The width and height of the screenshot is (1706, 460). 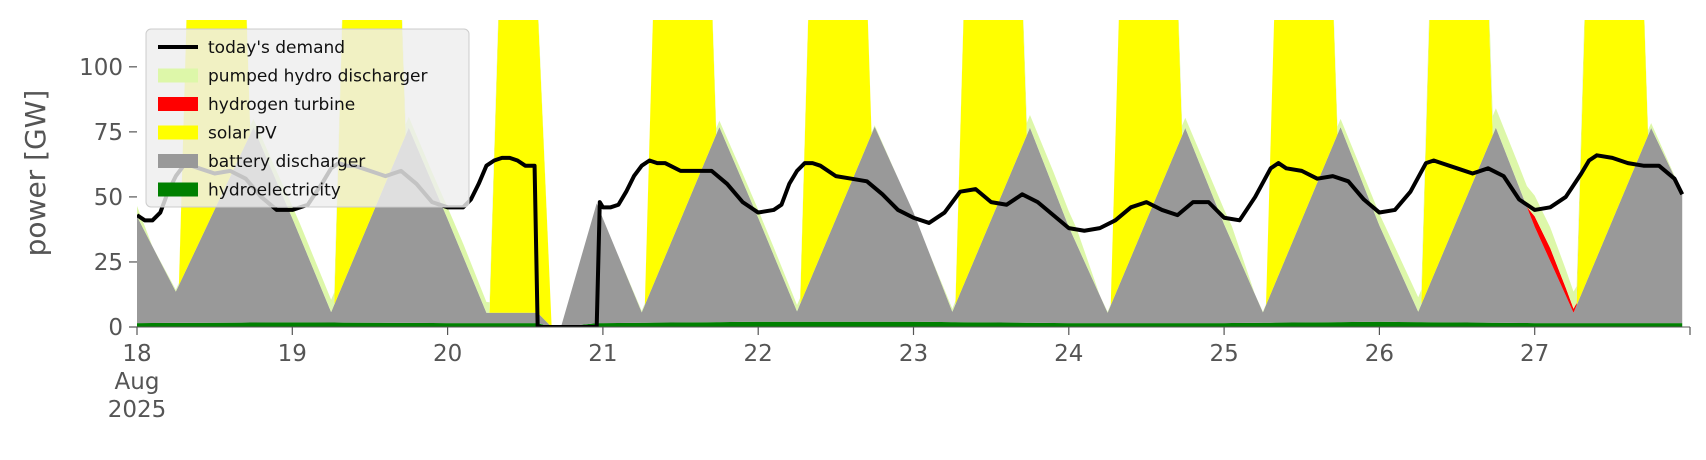 I want to click on y-axis-label: power [GW], so click(x=35, y=173).